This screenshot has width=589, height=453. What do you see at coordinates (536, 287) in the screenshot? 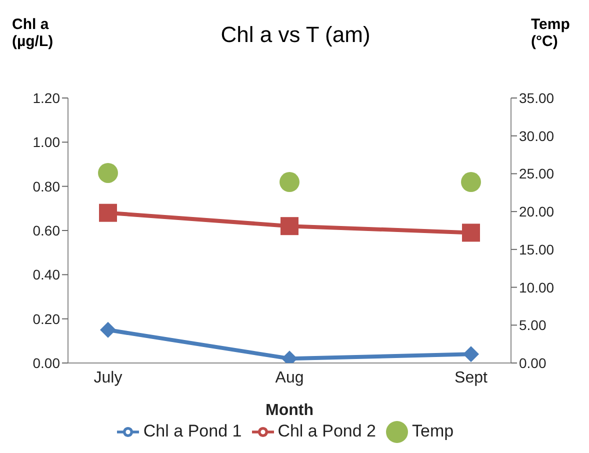
I see `y2-tick-label: 10.00` at bounding box center [536, 287].